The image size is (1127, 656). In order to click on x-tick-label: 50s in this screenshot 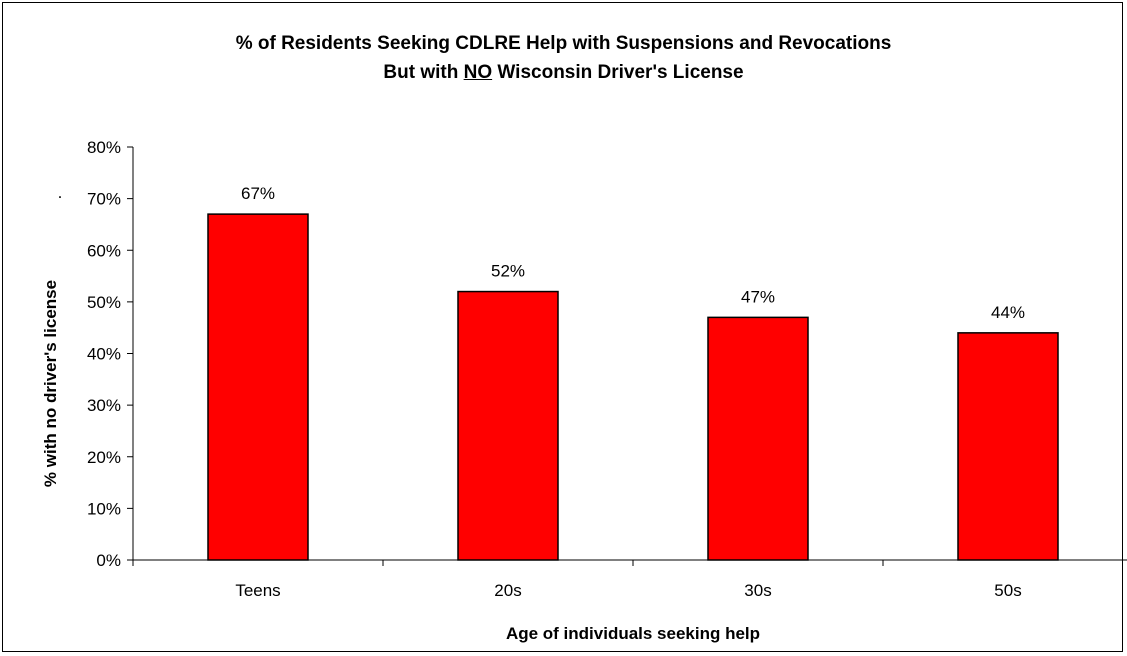, I will do `click(1007, 590)`.